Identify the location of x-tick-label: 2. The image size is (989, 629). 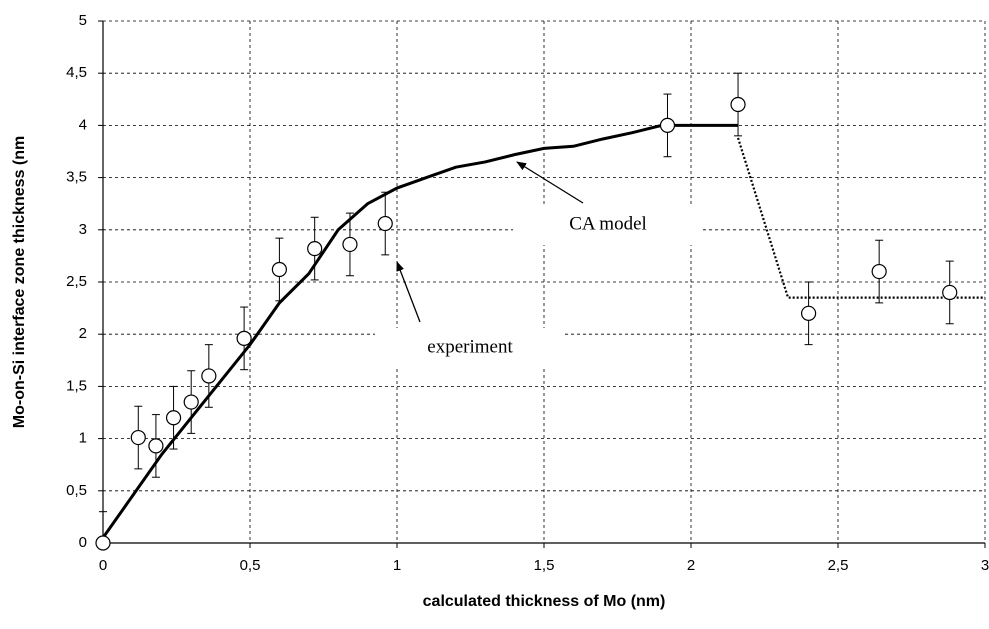
(691, 565).